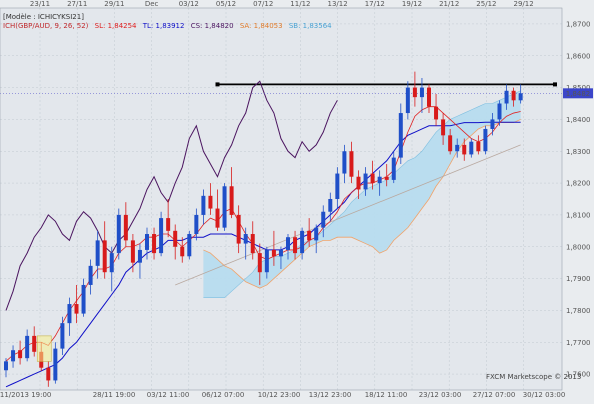 This screenshot has height=404, width=594. I want to click on y-tick-label: 1,8100, so click(578, 215).